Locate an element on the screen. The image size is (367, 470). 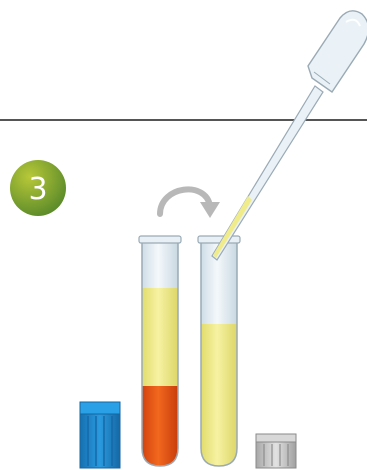
step-badge: 3 is located at coordinates (38, 188).